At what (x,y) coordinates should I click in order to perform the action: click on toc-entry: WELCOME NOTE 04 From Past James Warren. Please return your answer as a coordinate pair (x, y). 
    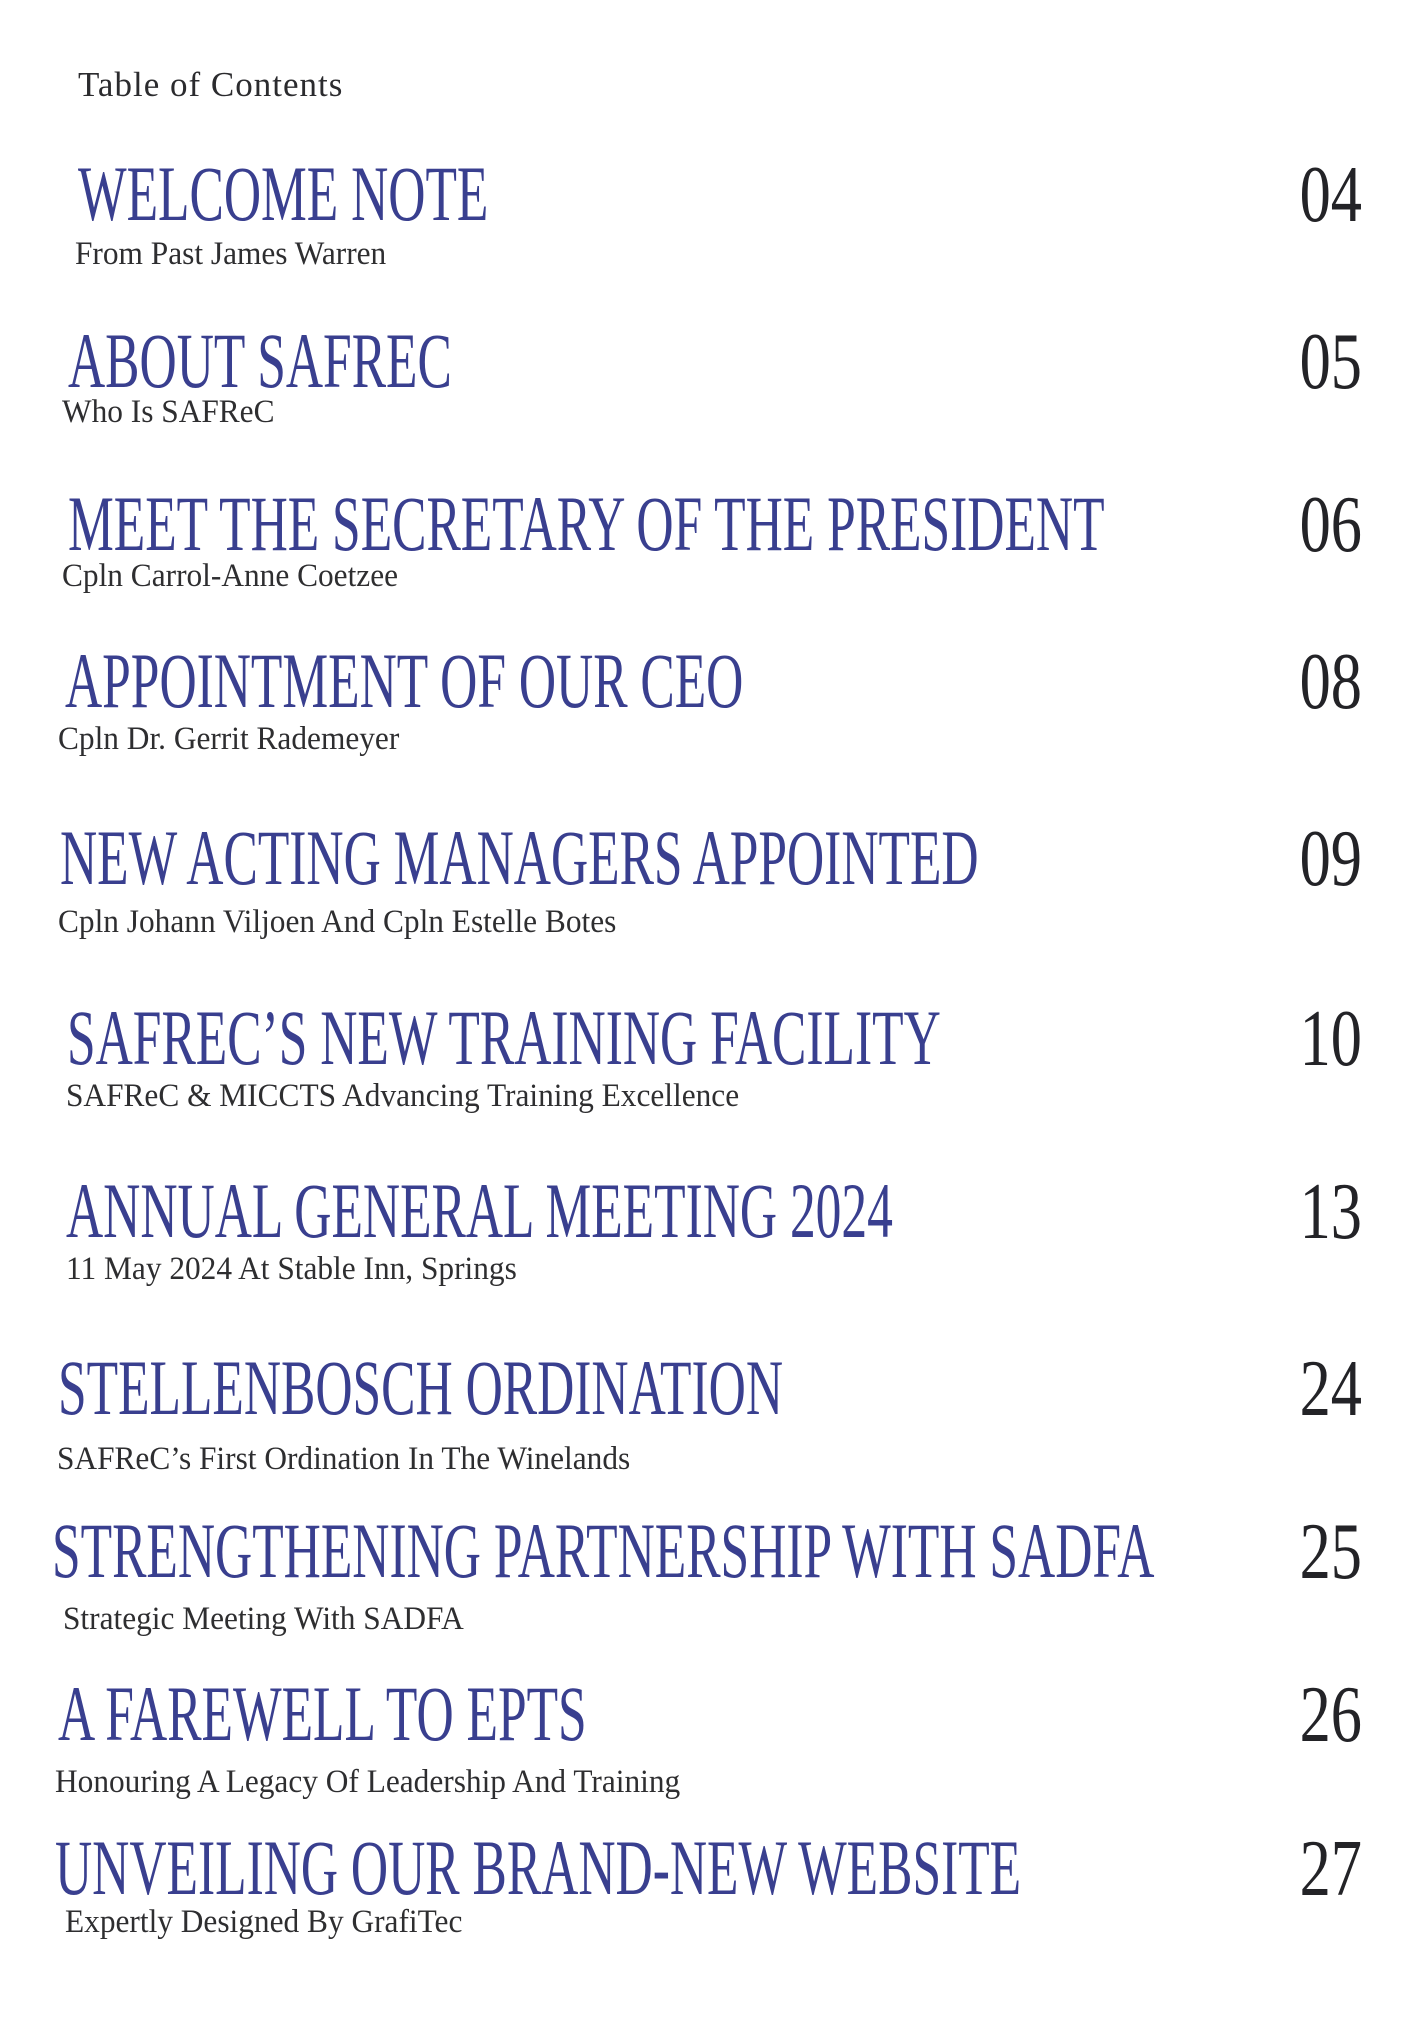
    Looking at the image, I should click on (714, 213).